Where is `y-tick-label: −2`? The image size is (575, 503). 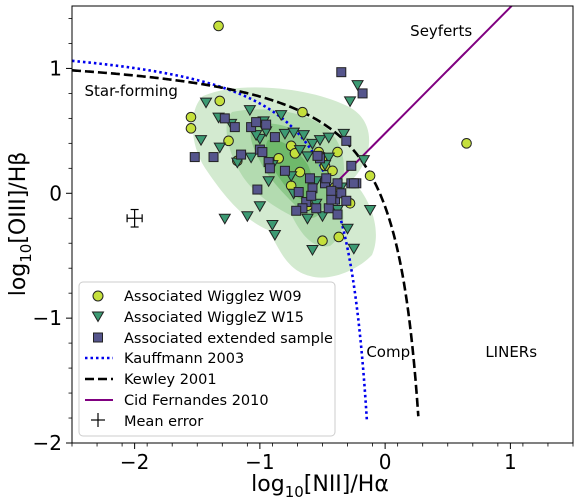
y-tick-label: −2 is located at coordinates (47, 443).